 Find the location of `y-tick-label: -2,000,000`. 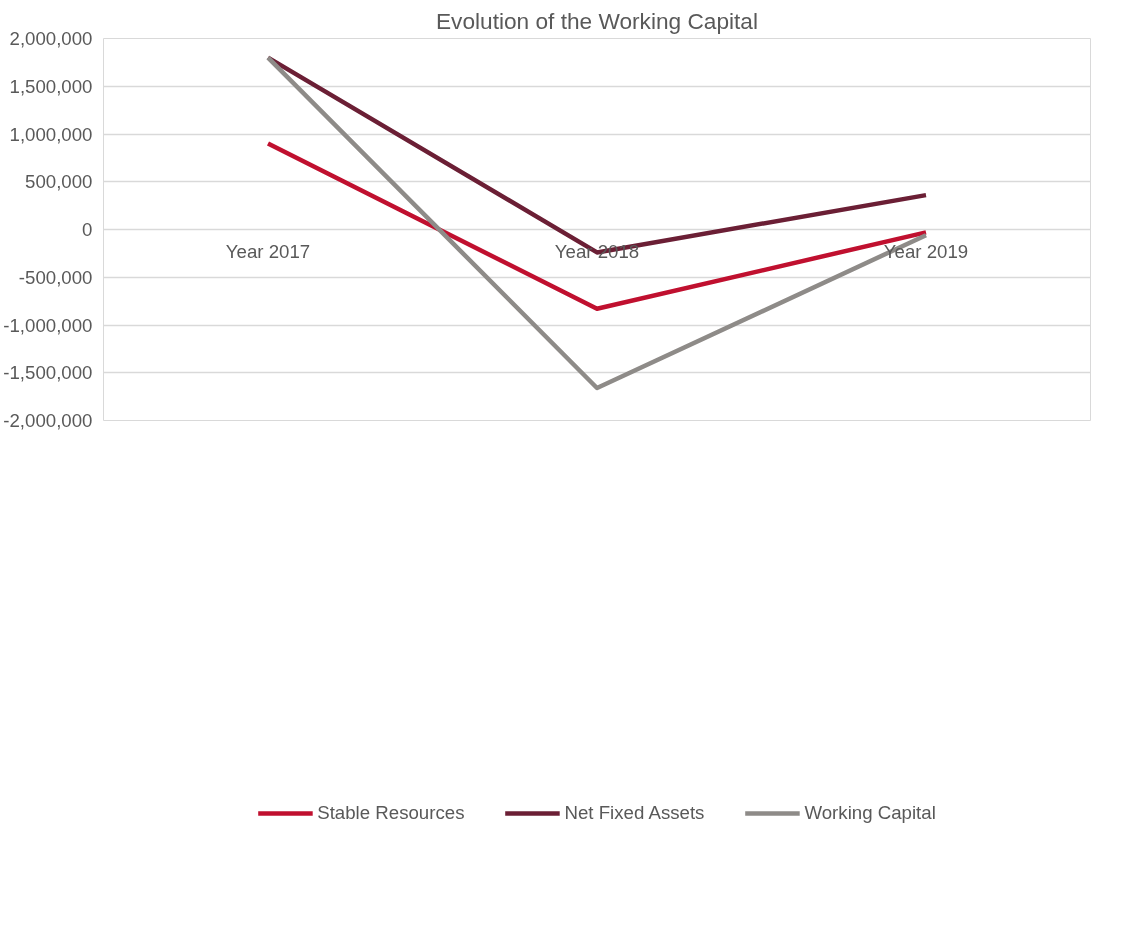

y-tick-label: -2,000,000 is located at coordinates (48, 420).